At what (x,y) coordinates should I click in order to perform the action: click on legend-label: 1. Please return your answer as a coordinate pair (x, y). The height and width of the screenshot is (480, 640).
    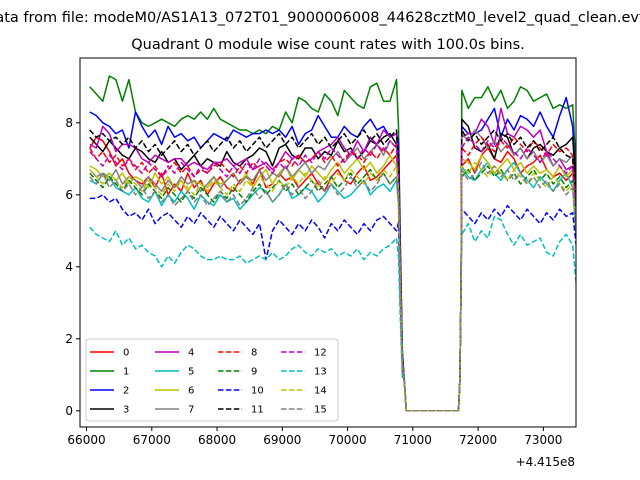
    Looking at the image, I should click on (126, 372).